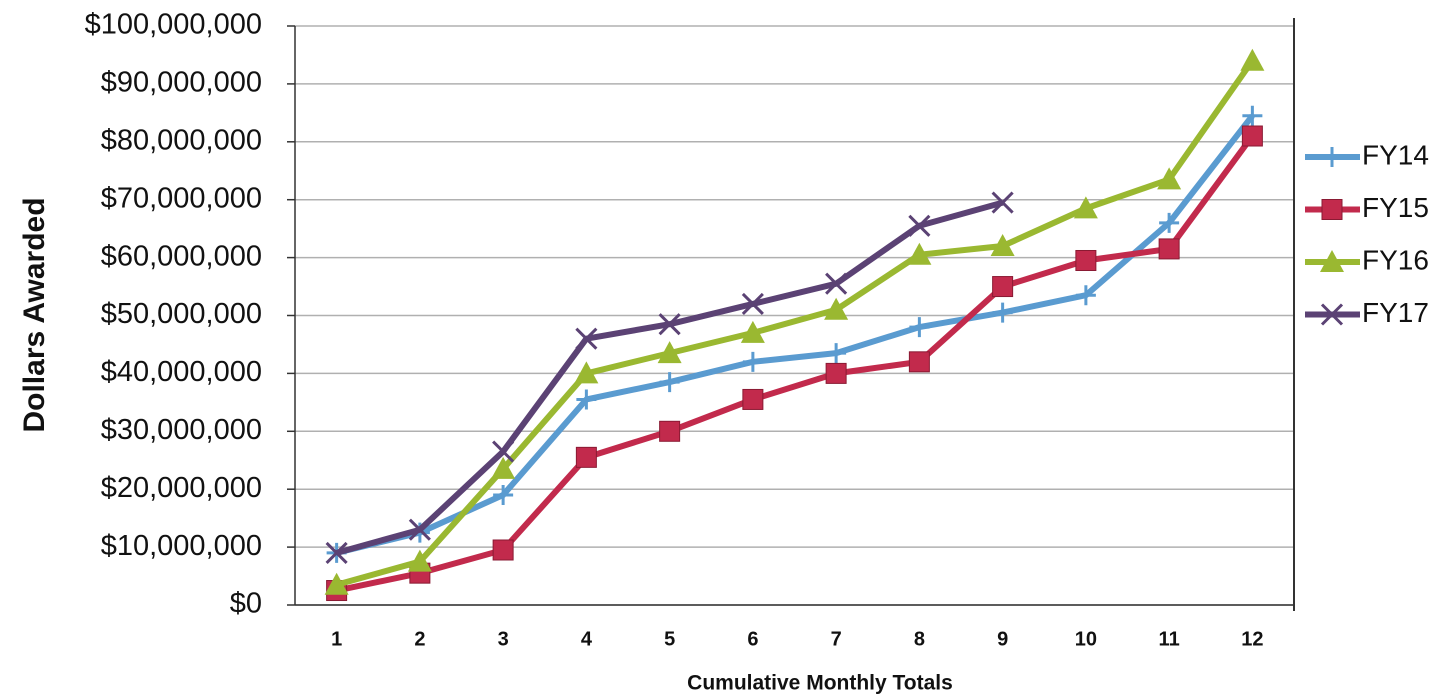 The image size is (1439, 698). What do you see at coordinates (1395, 154) in the screenshot?
I see `legend-label: FY14` at bounding box center [1395, 154].